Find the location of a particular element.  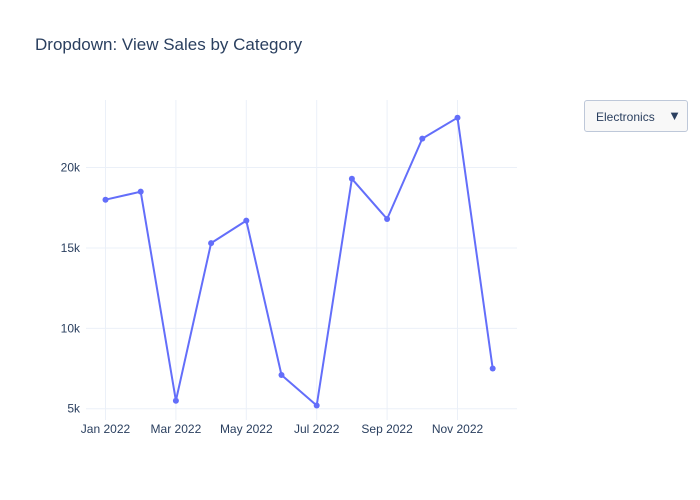

x-tick-label: Sep 2022 is located at coordinates (387, 429).